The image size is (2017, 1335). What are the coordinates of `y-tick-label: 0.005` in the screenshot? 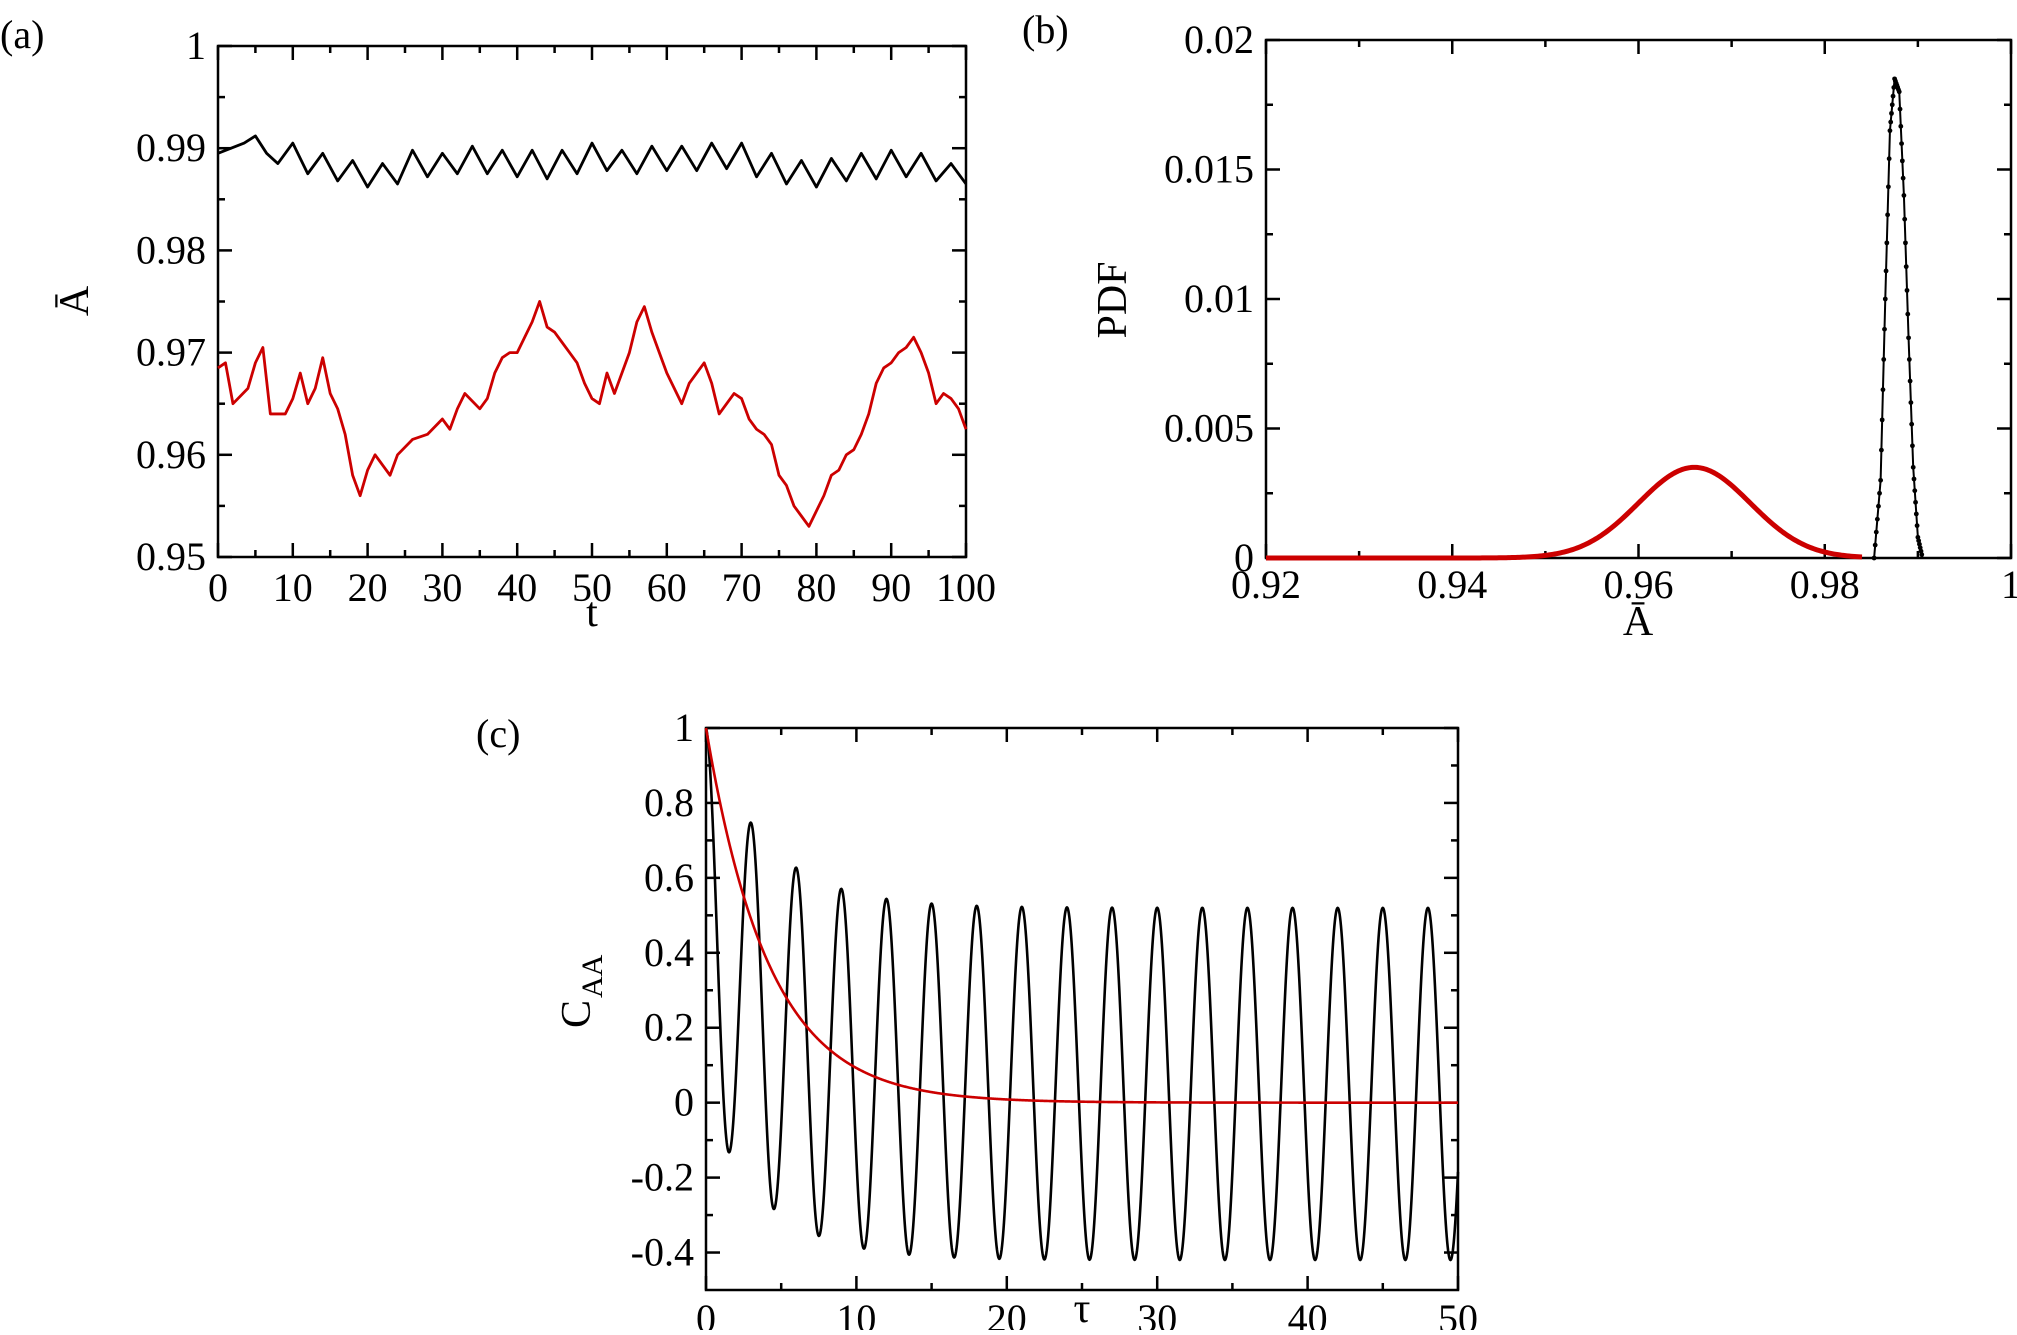 It's located at (1209, 428).